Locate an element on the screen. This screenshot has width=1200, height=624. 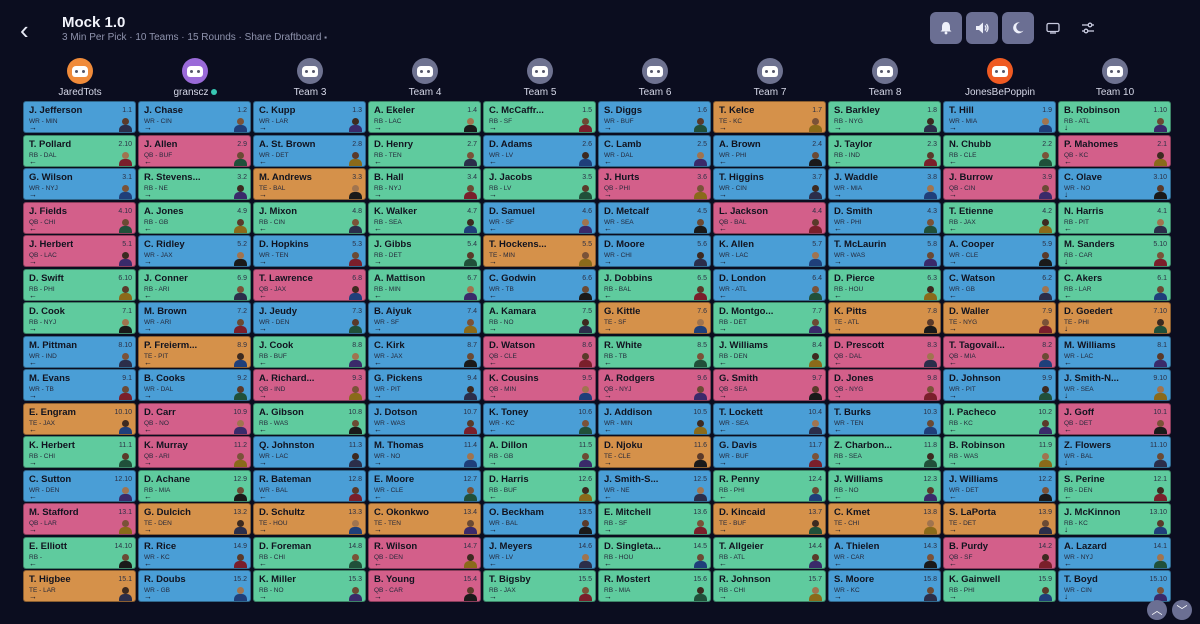
draft-pick-card: P. Freierm... TE - PIT 8.9 ← is located at coordinates (194, 351).